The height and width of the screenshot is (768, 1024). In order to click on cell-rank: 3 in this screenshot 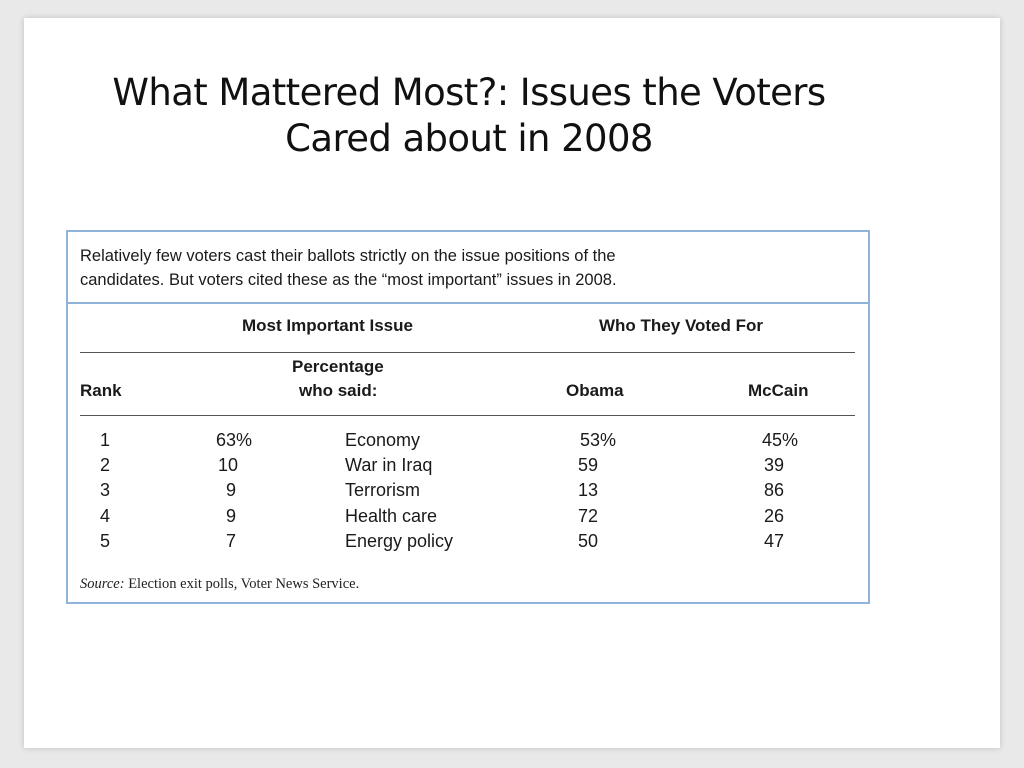, I will do `click(105, 490)`.